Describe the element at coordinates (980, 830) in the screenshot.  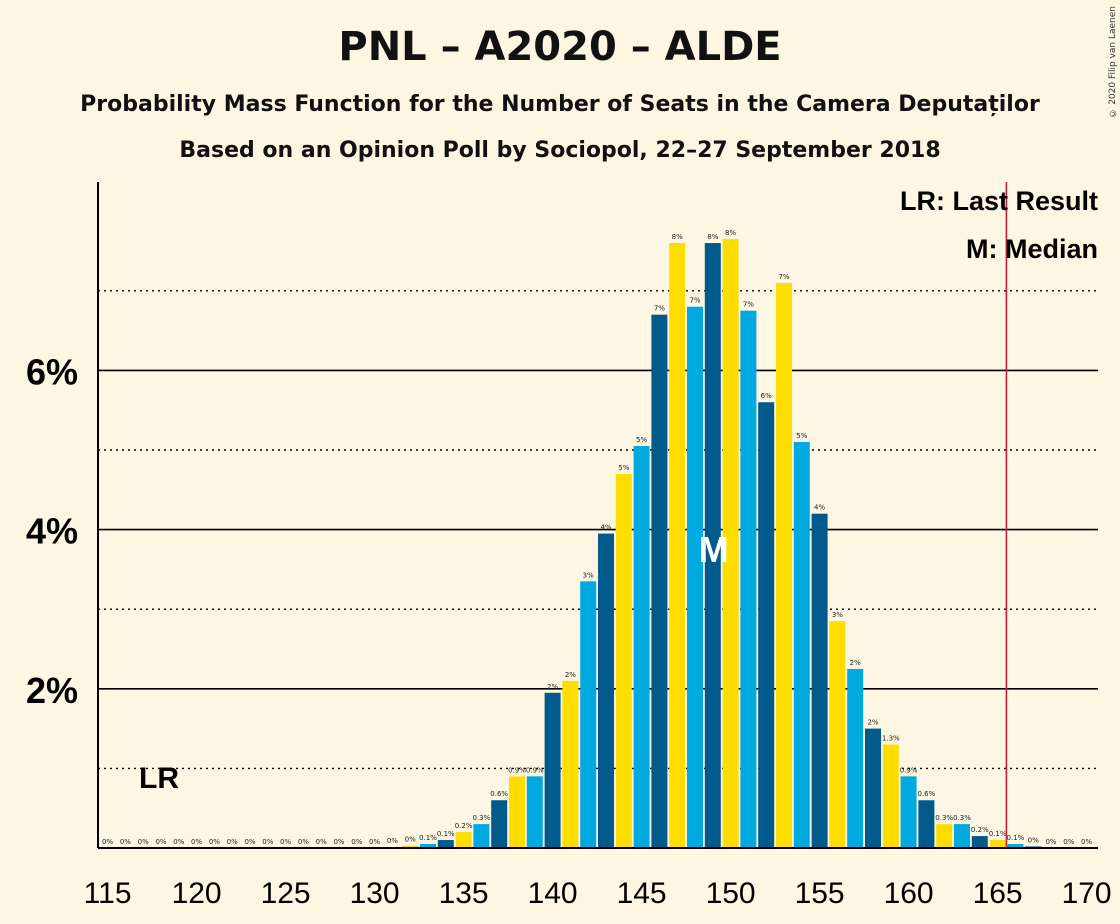
I see `data-label-seat-164: 0.2%` at that location.